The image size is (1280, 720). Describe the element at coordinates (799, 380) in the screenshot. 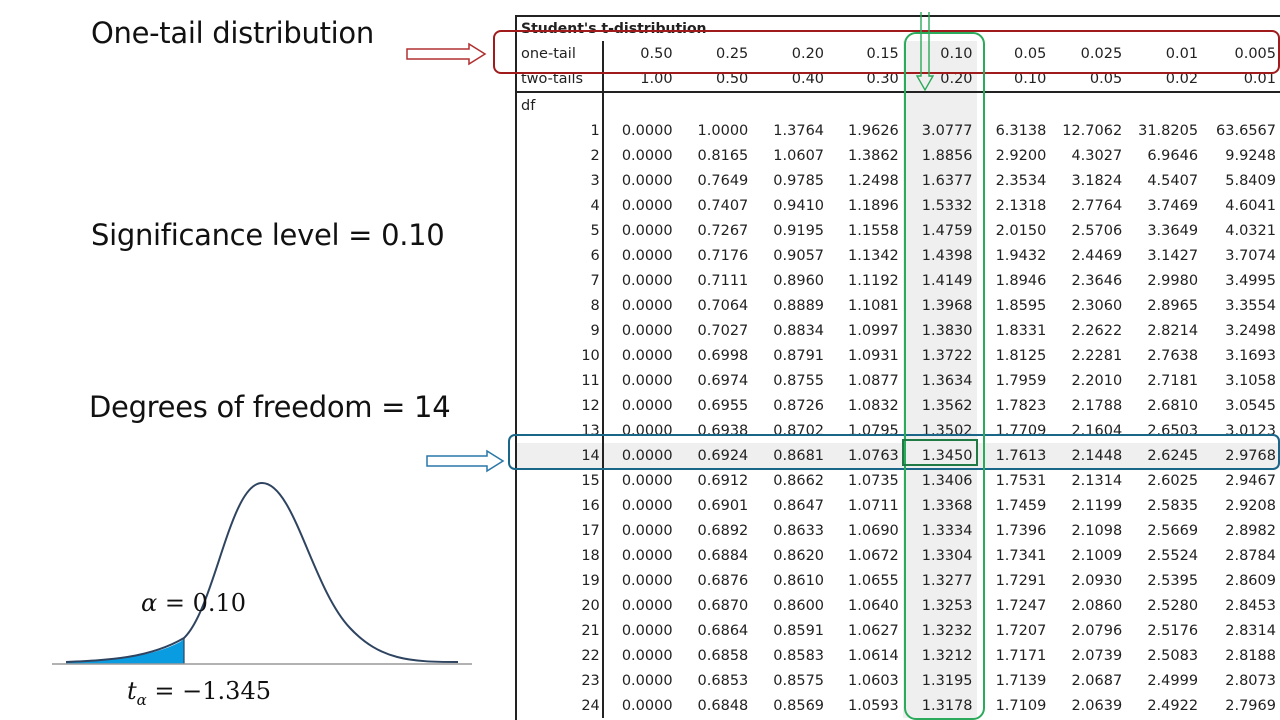

I see `table-cell: 0.8755` at that location.